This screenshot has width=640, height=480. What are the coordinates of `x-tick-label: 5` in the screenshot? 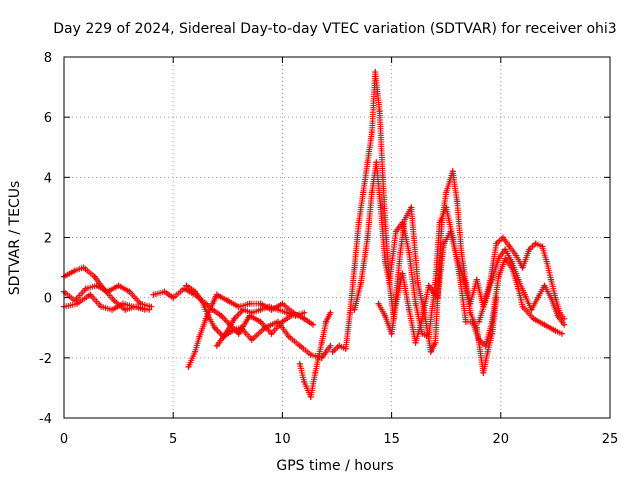 It's located at (173, 439).